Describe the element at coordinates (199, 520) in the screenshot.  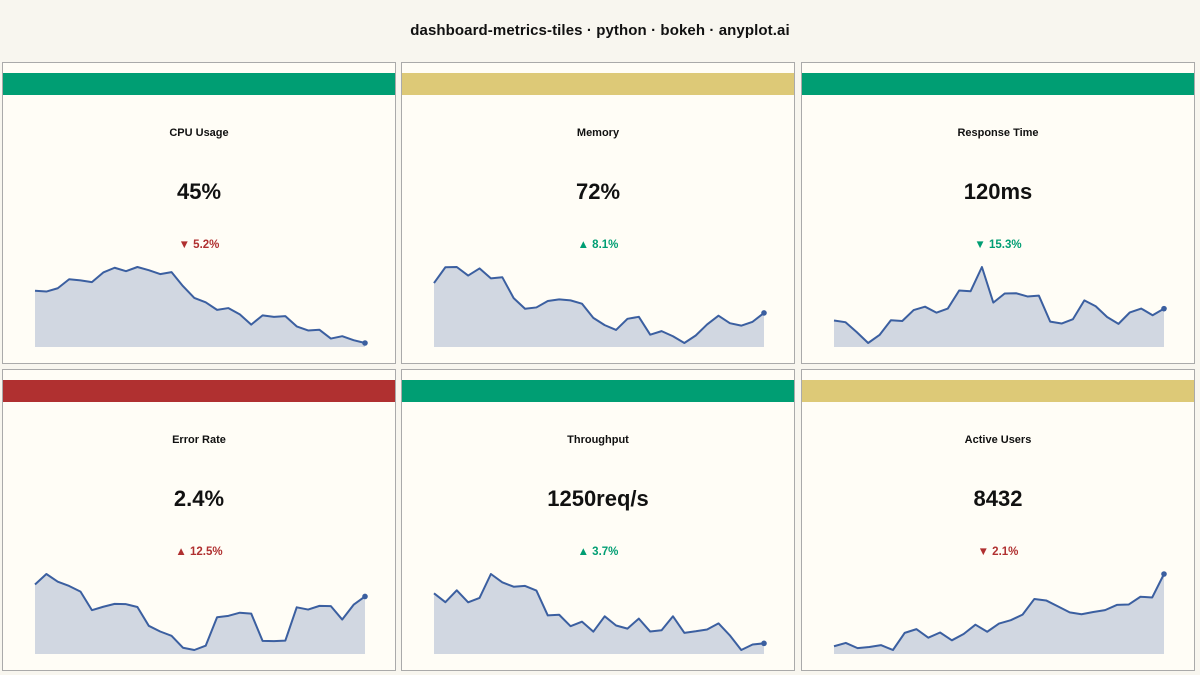
I see `metric-tile-error-rate: Error Rate 2.4% ▲ 12.5%` at that location.